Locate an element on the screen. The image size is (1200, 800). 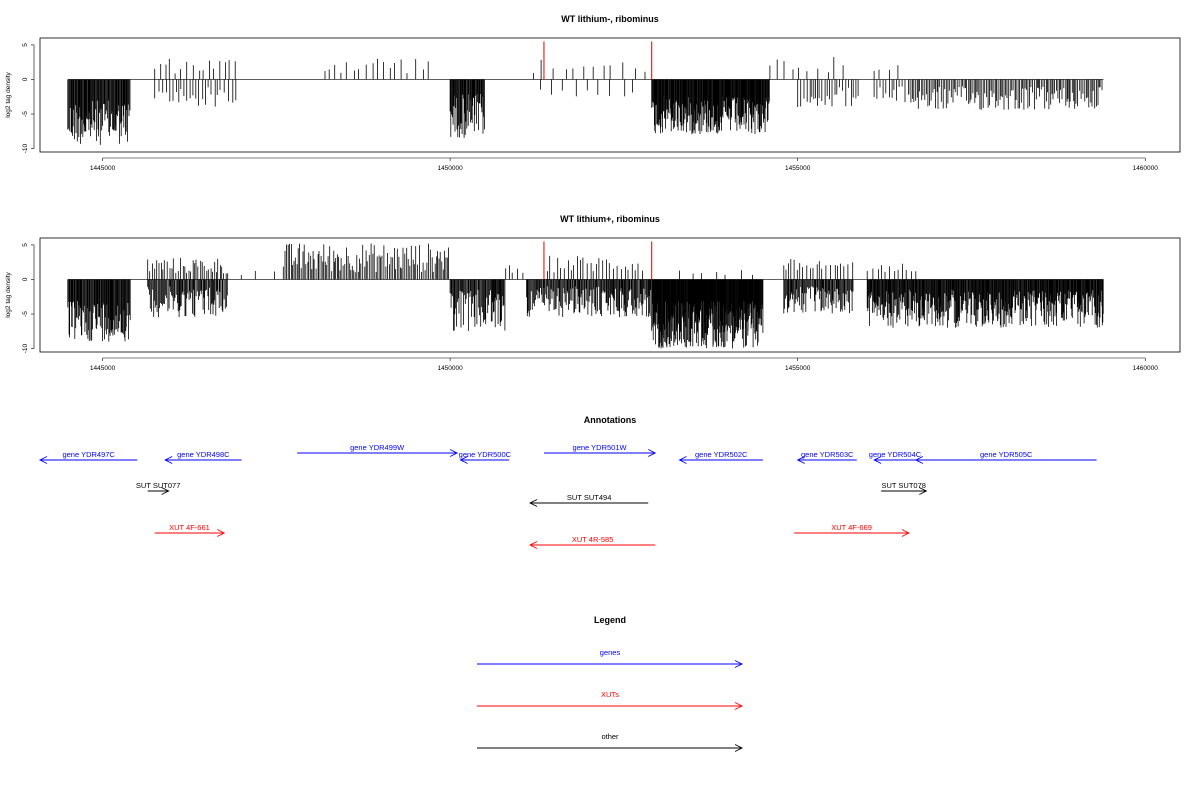
feature-gene: gene YDR499W is located at coordinates (378, 450).